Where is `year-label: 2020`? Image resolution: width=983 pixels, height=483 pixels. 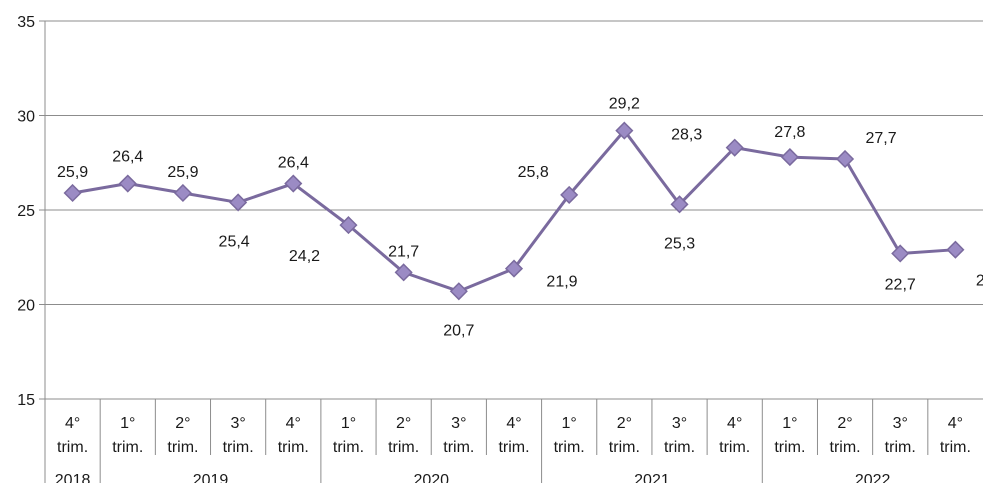 year-label: 2020 is located at coordinates (431, 477).